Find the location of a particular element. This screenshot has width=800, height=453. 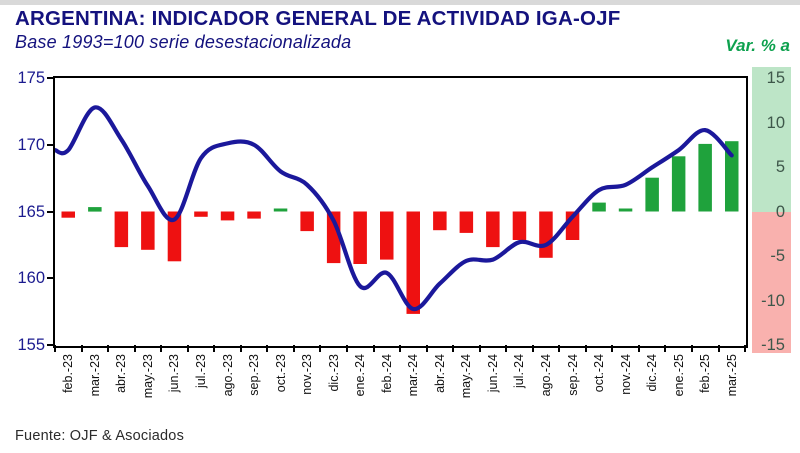

yoy-bar-nov.-24 is located at coordinates (625, 210).